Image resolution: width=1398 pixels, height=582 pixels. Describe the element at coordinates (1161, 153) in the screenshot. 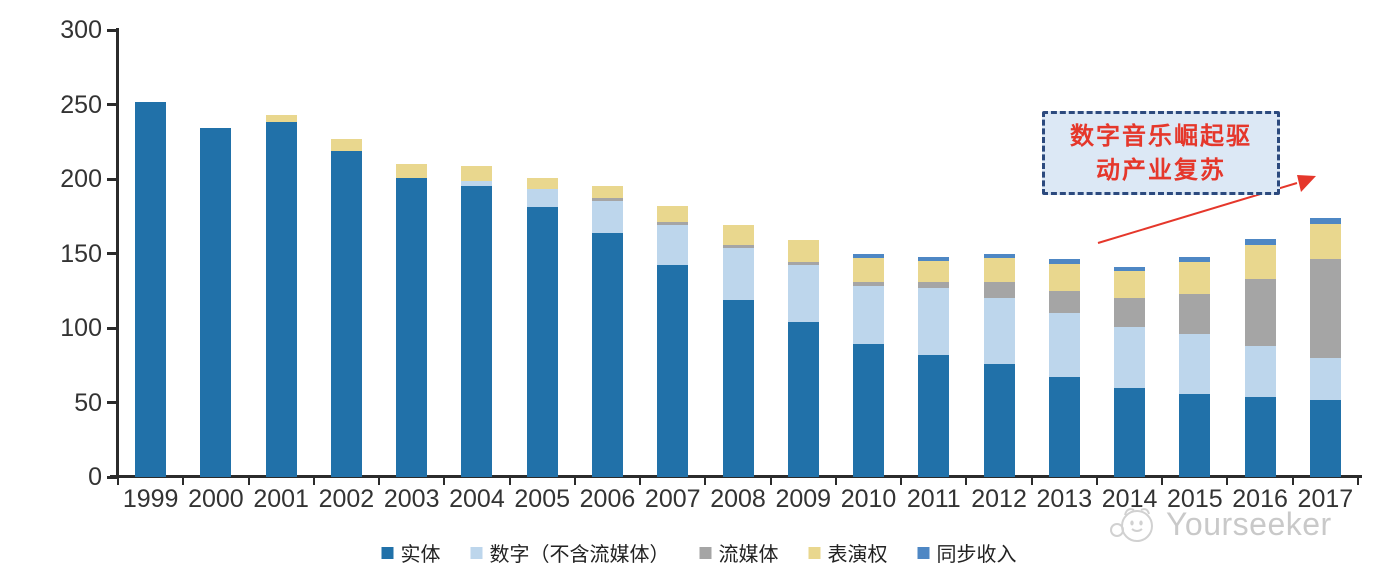

I see `annotation-callout: 数字音乐崛起驱 动产业复苏` at that location.